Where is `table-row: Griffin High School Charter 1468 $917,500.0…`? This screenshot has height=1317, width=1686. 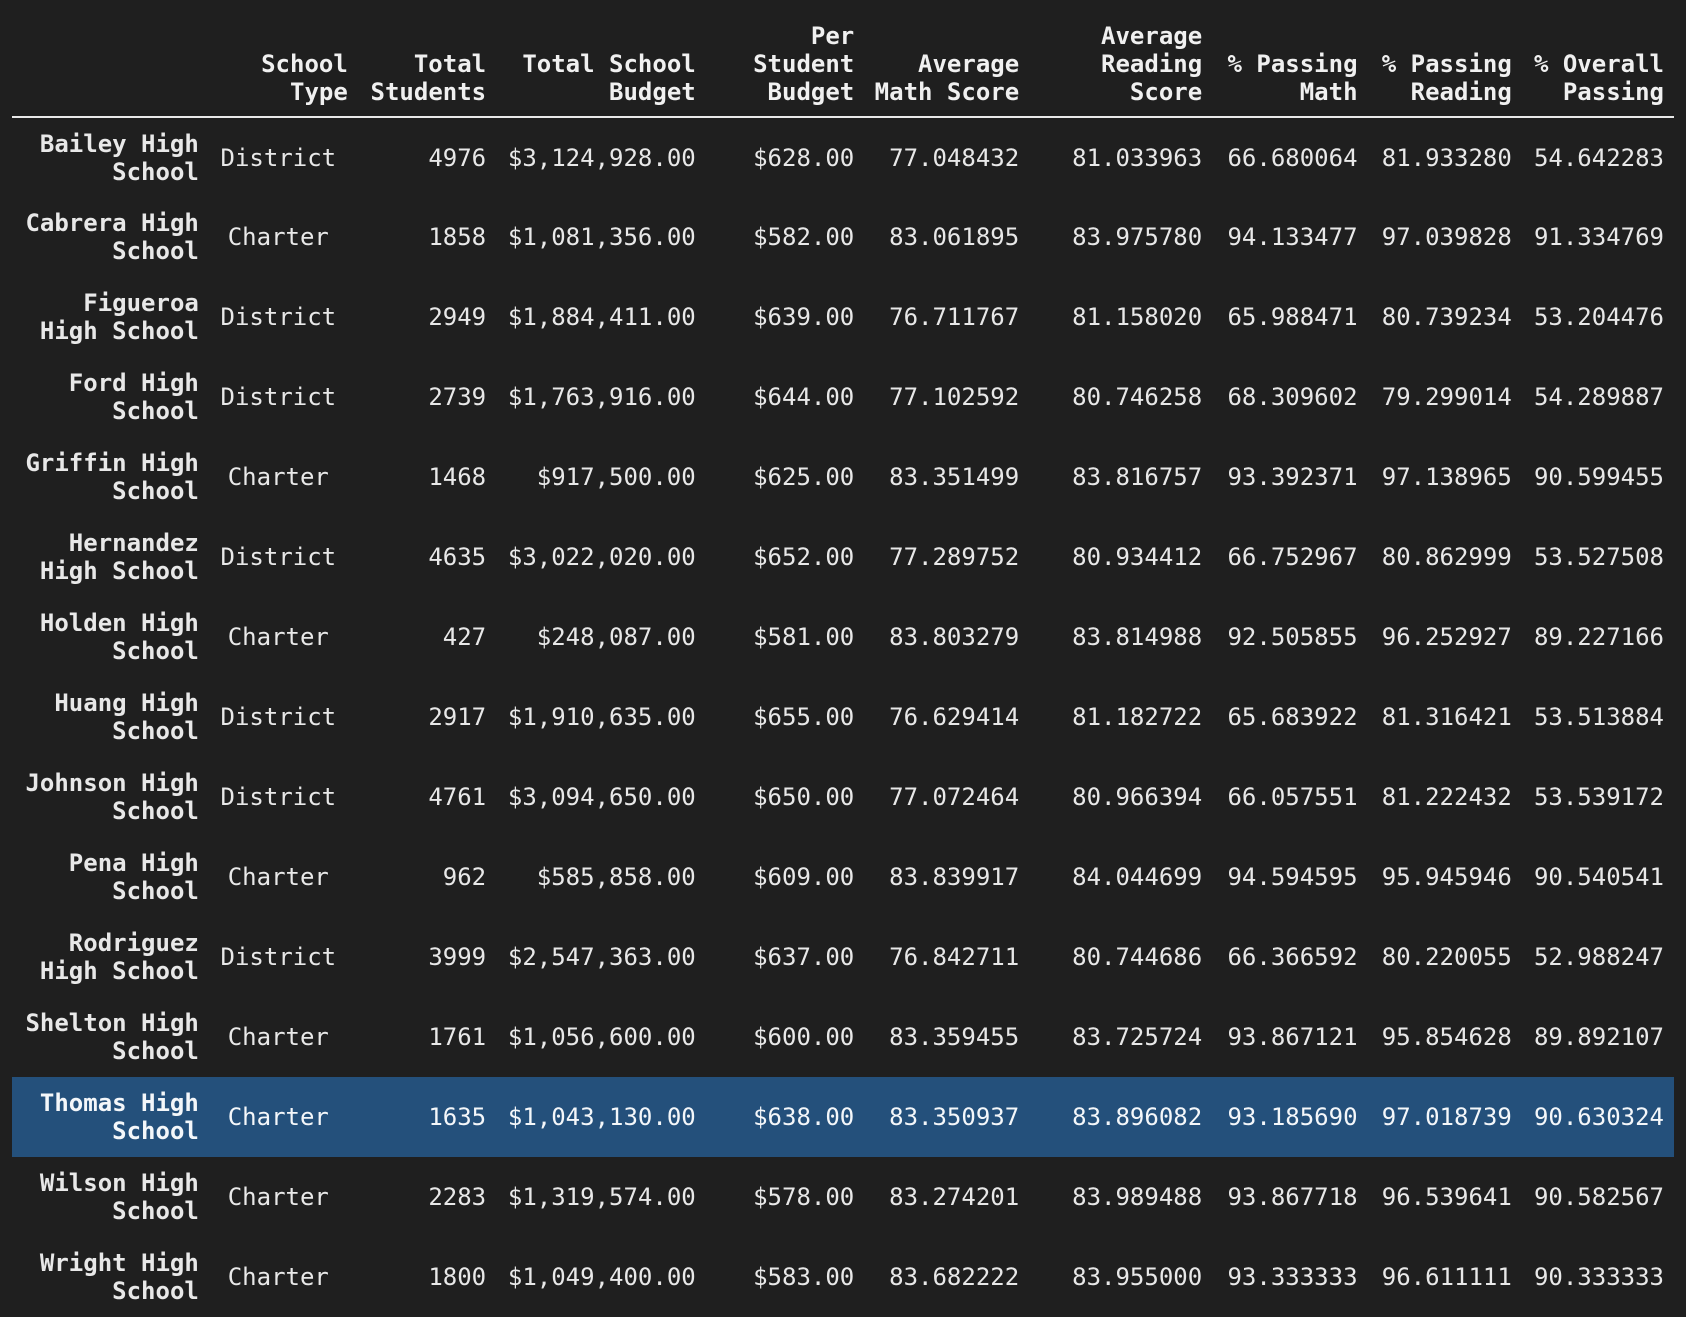 table-row: Griffin High School Charter 1468 $917,500.0… is located at coordinates (843, 477).